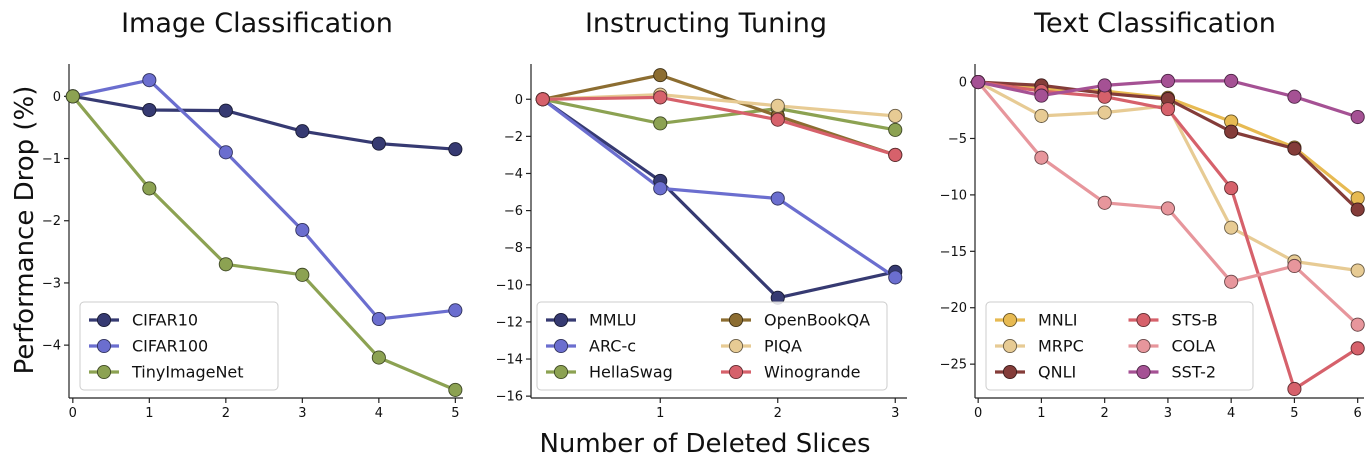 This screenshot has height=461, width=1370. What do you see at coordinates (187, 372) in the screenshot?
I see `legend-label: TinyImageNet` at bounding box center [187, 372].